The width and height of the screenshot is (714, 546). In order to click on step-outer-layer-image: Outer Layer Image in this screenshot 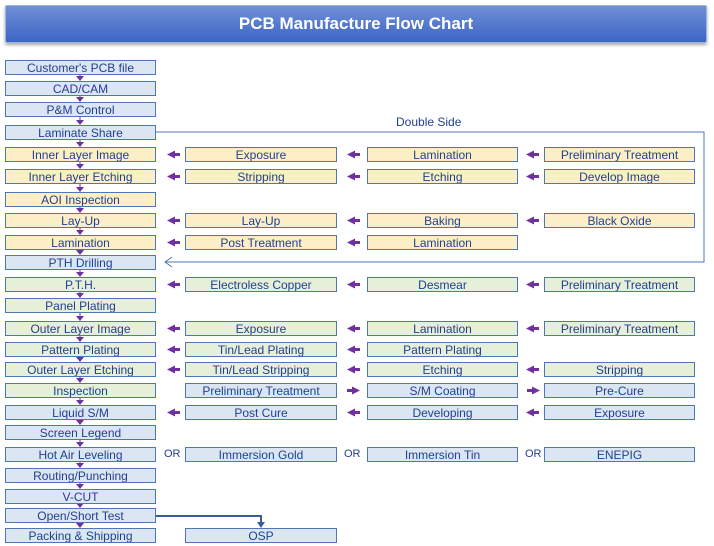, I will do `click(80, 328)`.